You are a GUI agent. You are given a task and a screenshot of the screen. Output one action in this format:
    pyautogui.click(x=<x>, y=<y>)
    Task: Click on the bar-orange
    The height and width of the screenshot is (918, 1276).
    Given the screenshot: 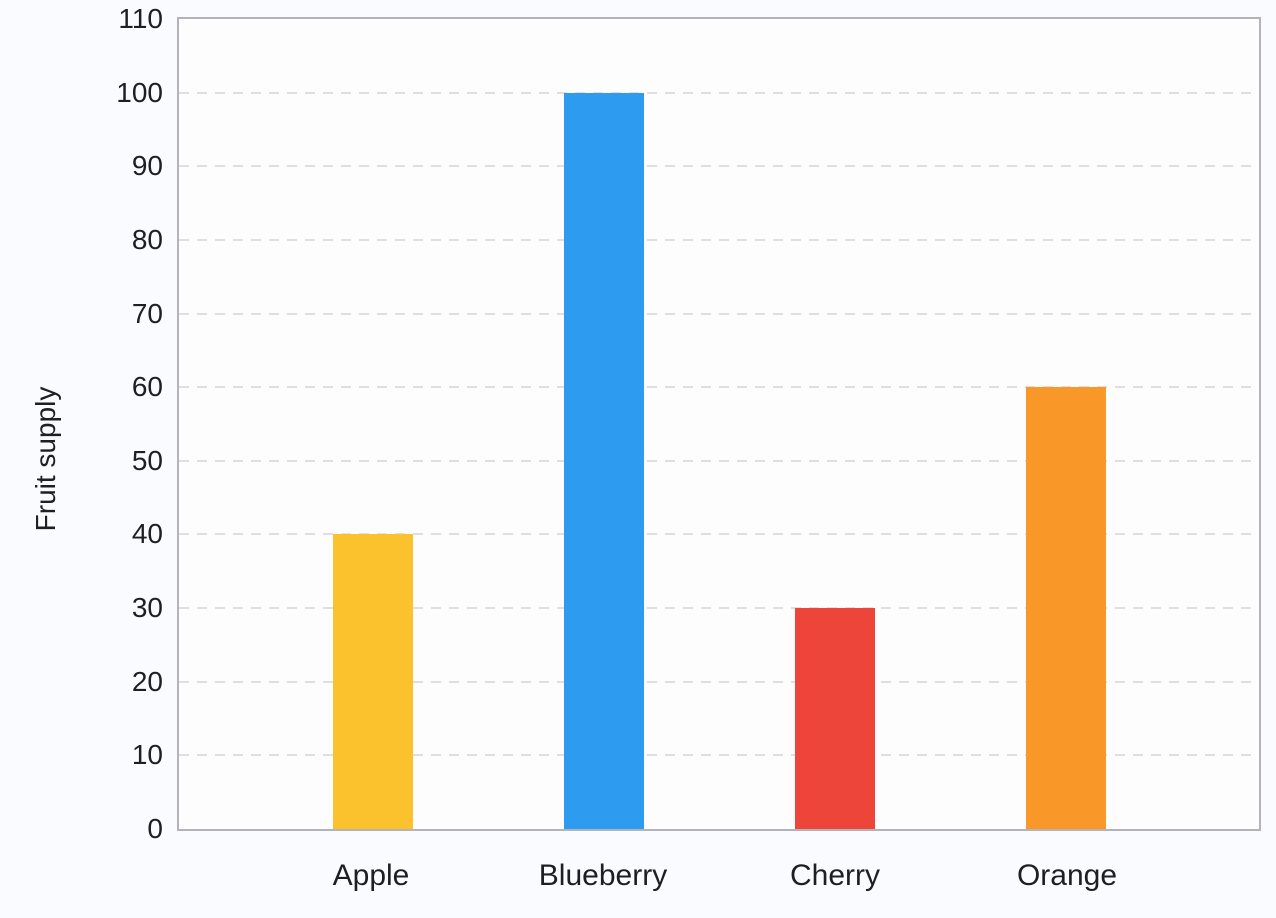 What is the action you would take?
    pyautogui.click(x=1065, y=608)
    